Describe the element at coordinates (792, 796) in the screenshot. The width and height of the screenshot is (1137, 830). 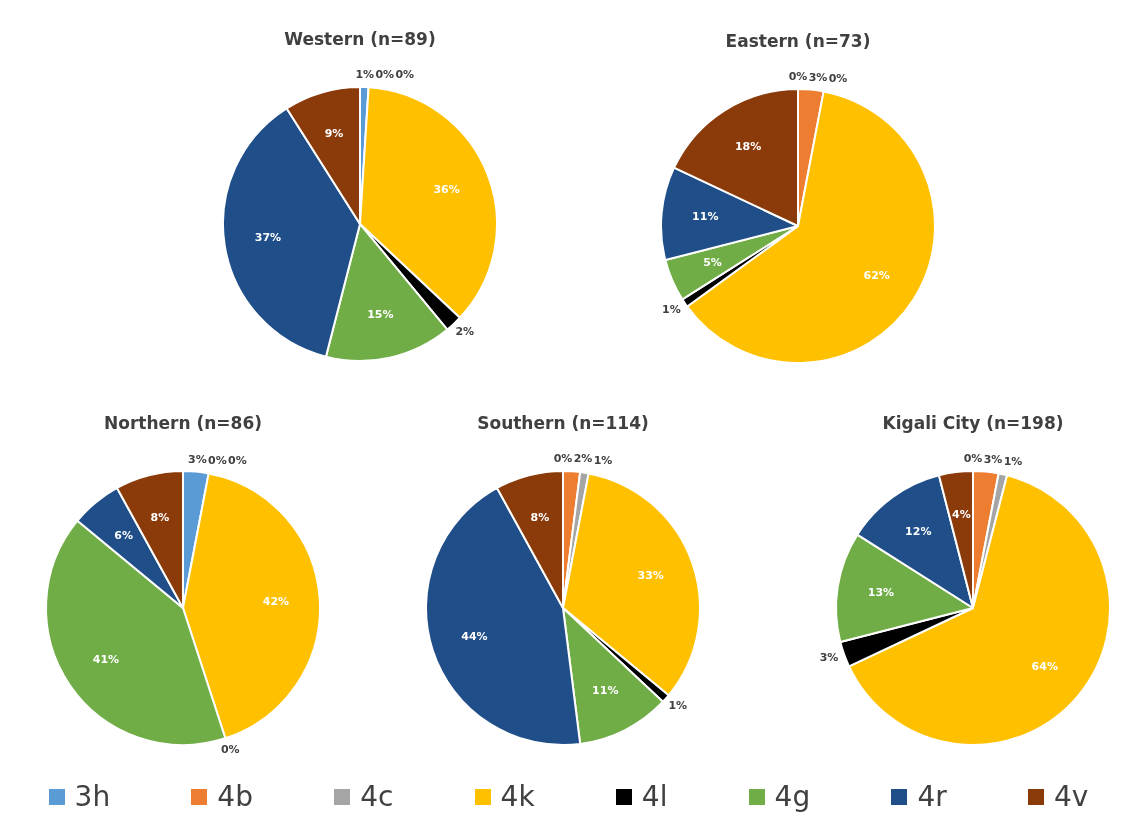
I see `legend-label: 4g` at that location.